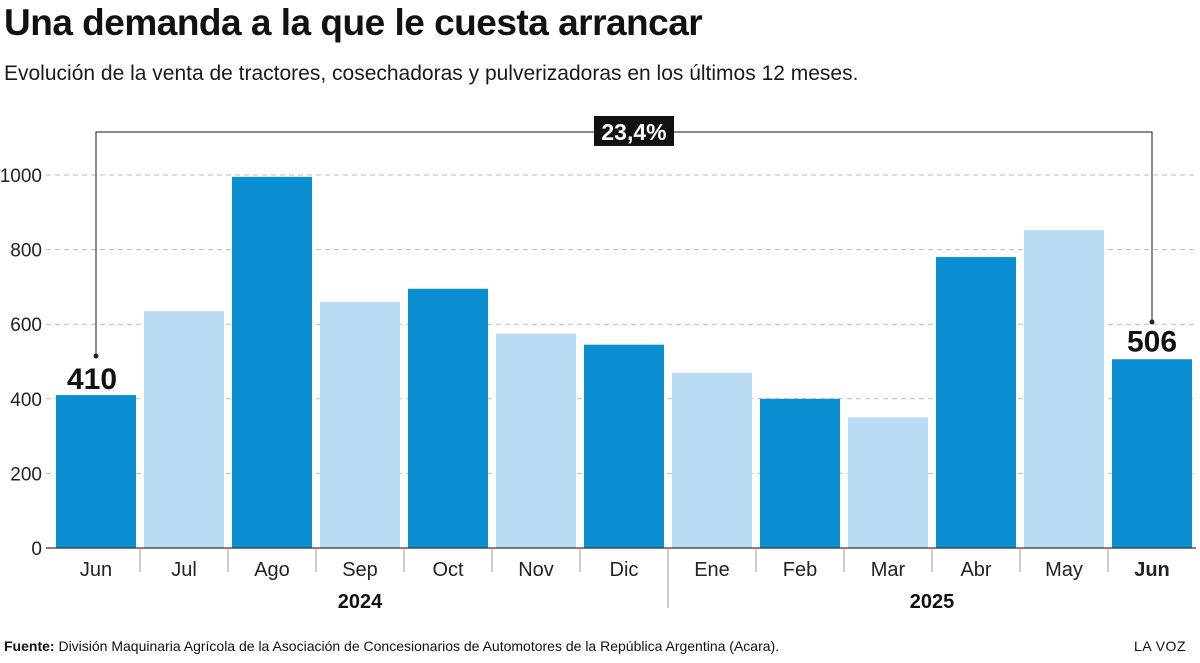 The height and width of the screenshot is (663, 1200). I want to click on x-tick-label: Abr, so click(975, 570).